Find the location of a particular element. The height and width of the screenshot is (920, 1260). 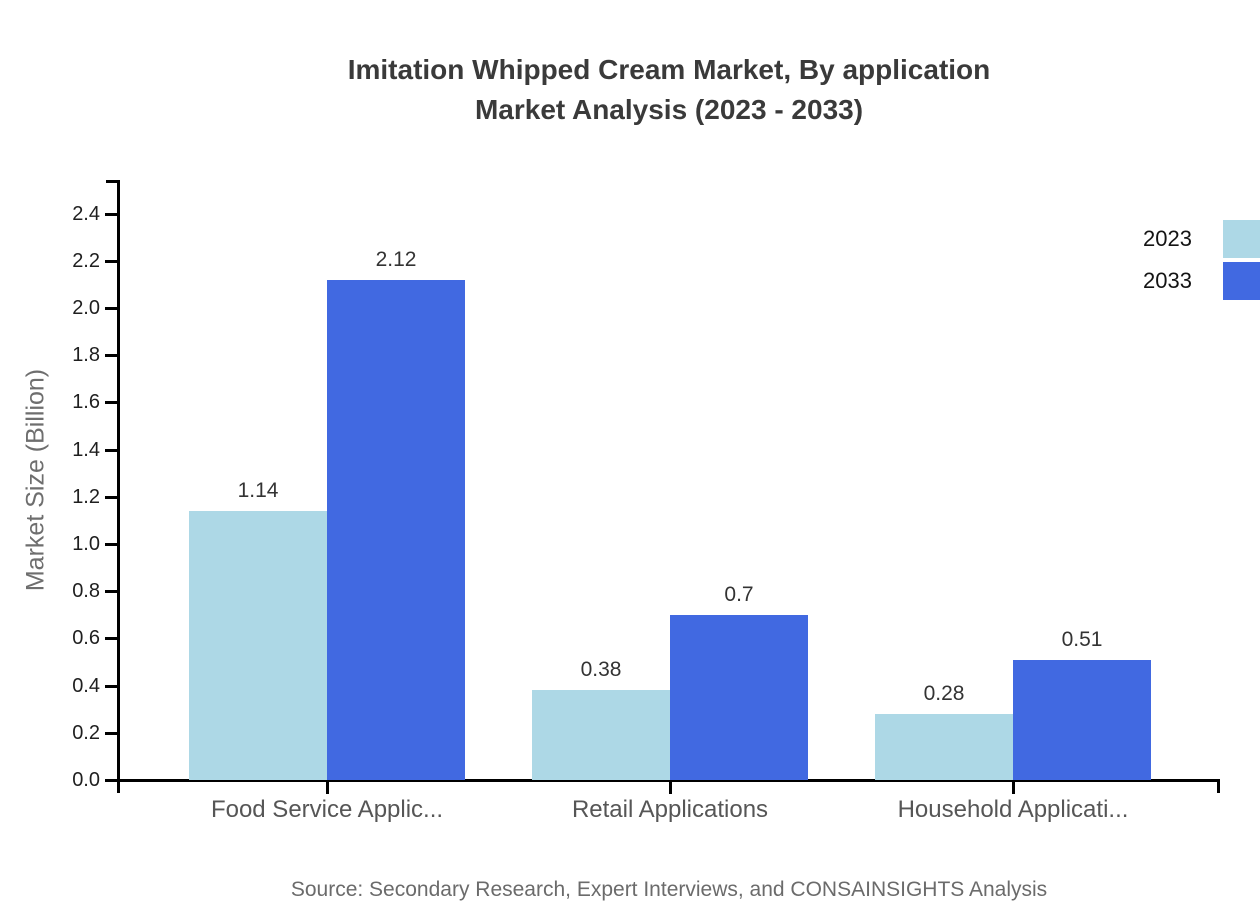

legend-label-2023: 2023 is located at coordinates (1167, 238).